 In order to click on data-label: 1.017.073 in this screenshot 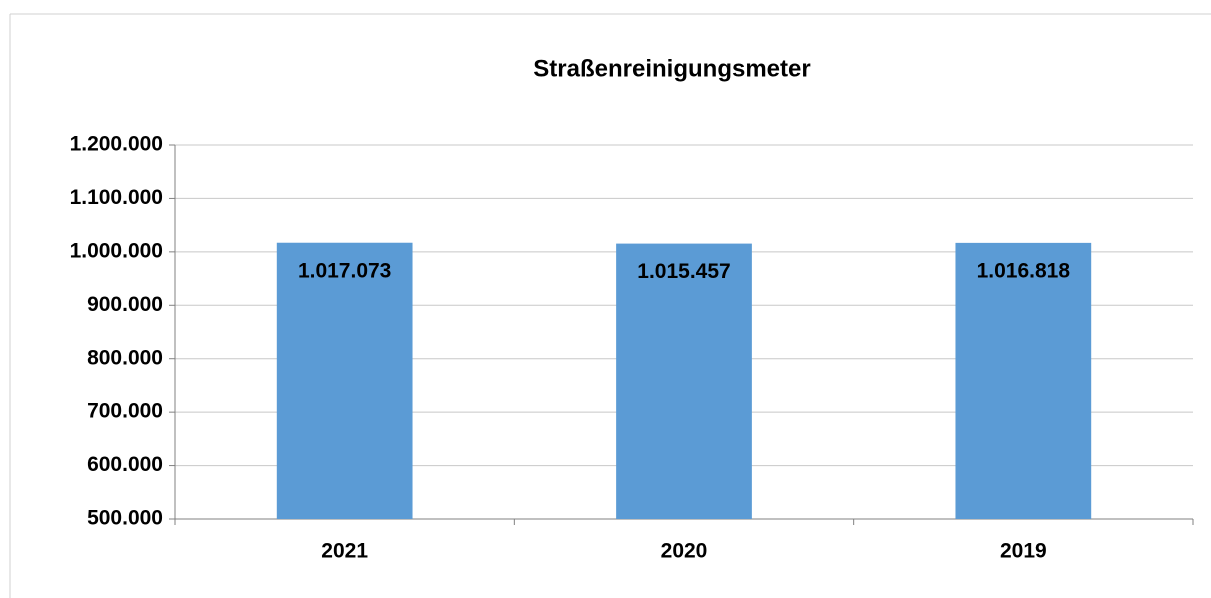, I will do `click(344, 270)`.